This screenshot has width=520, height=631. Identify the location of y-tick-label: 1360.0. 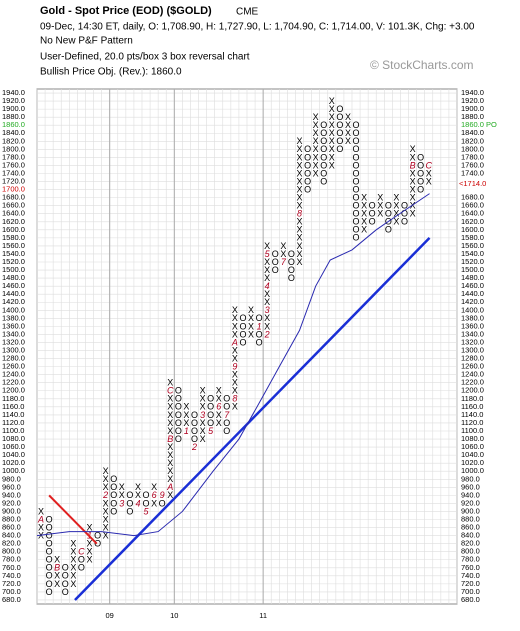
(13, 325).